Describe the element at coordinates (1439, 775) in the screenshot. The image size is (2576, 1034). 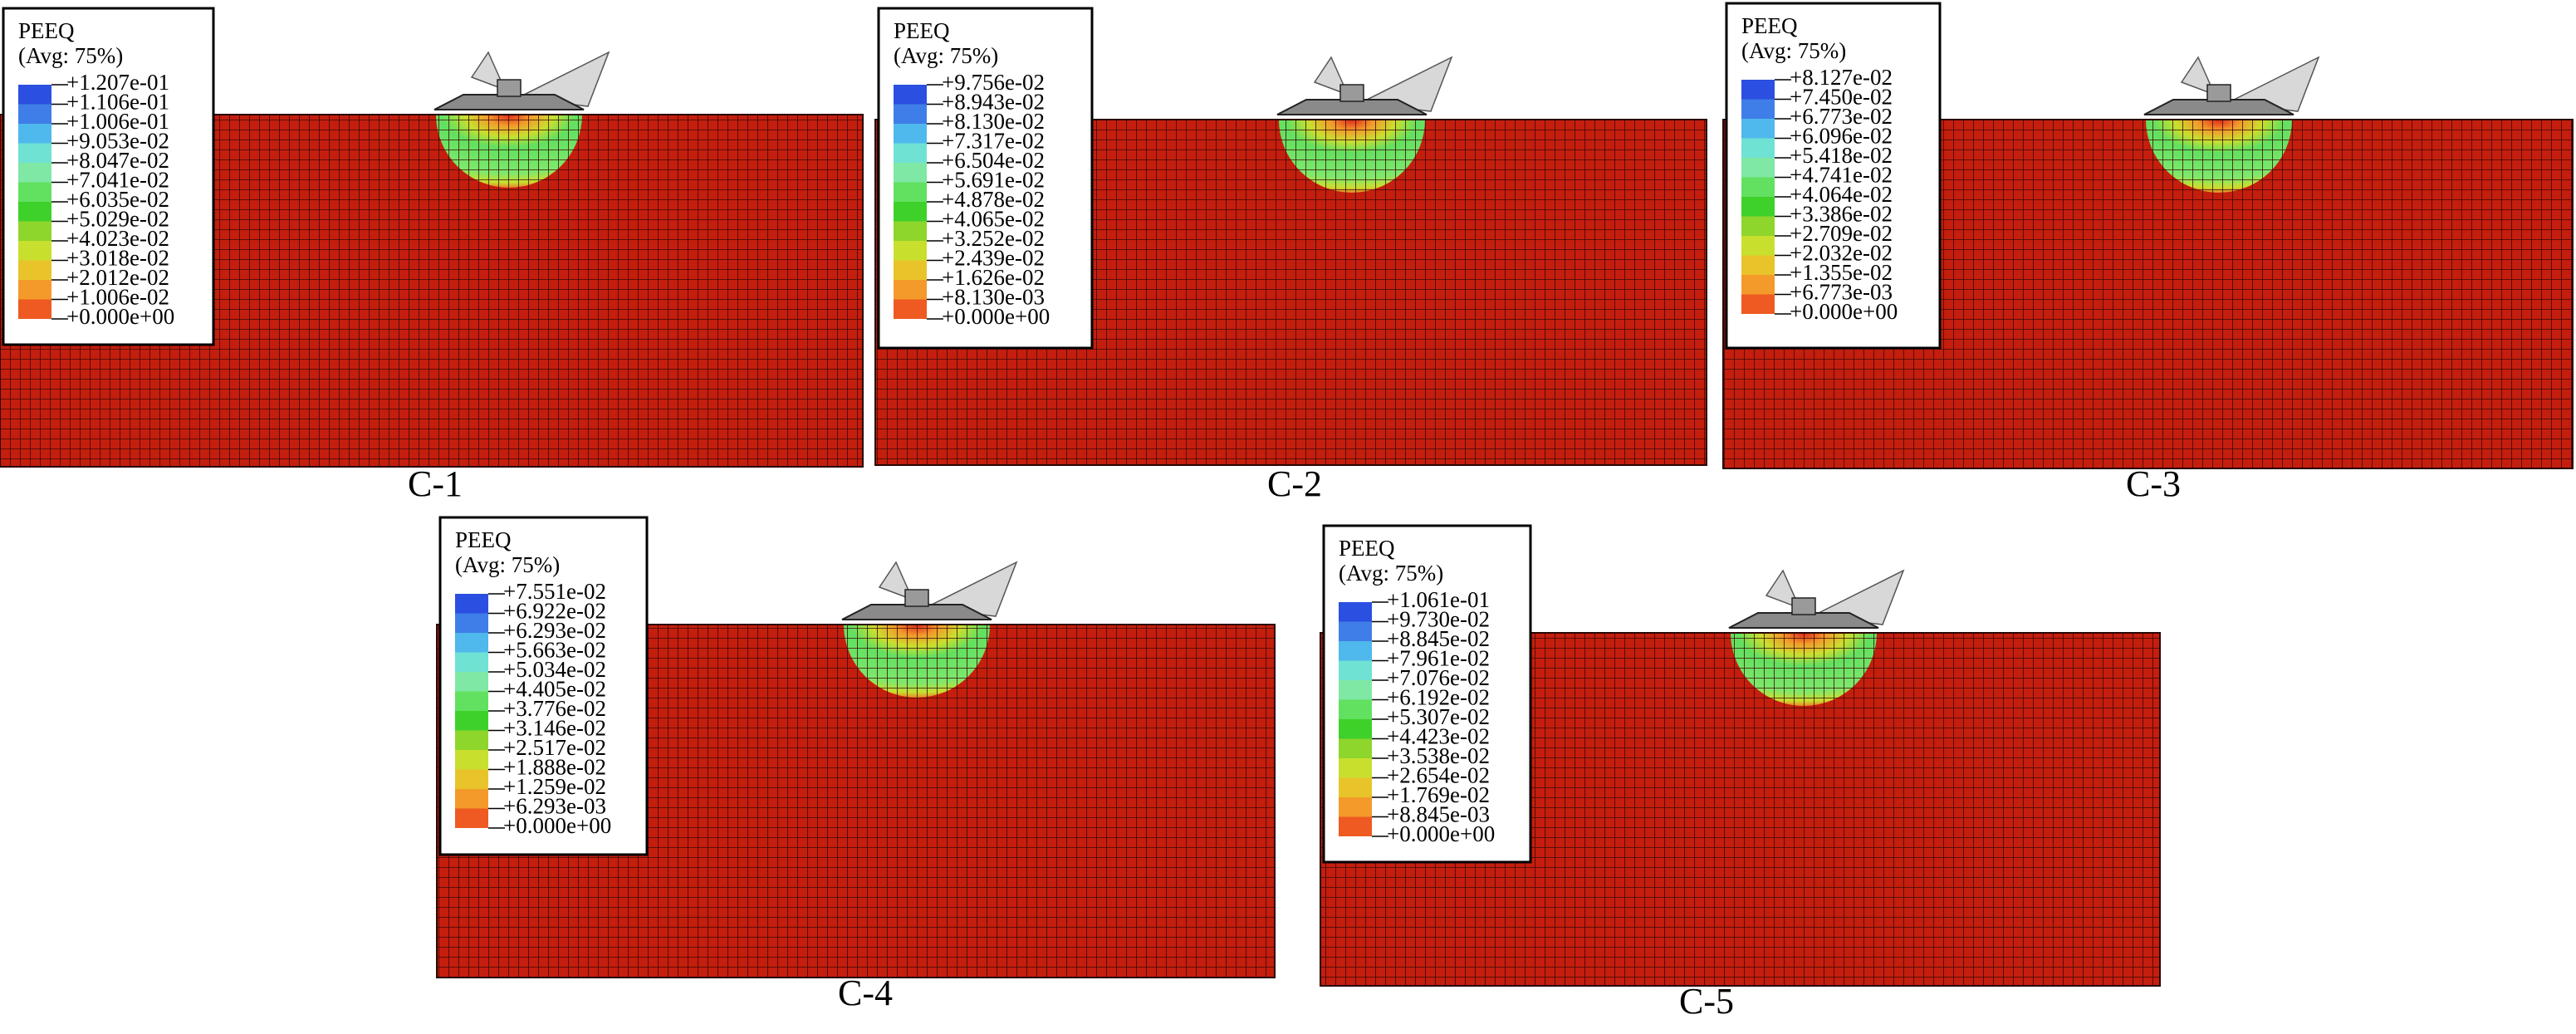
I see `legend-label: +2.654e-02` at that location.